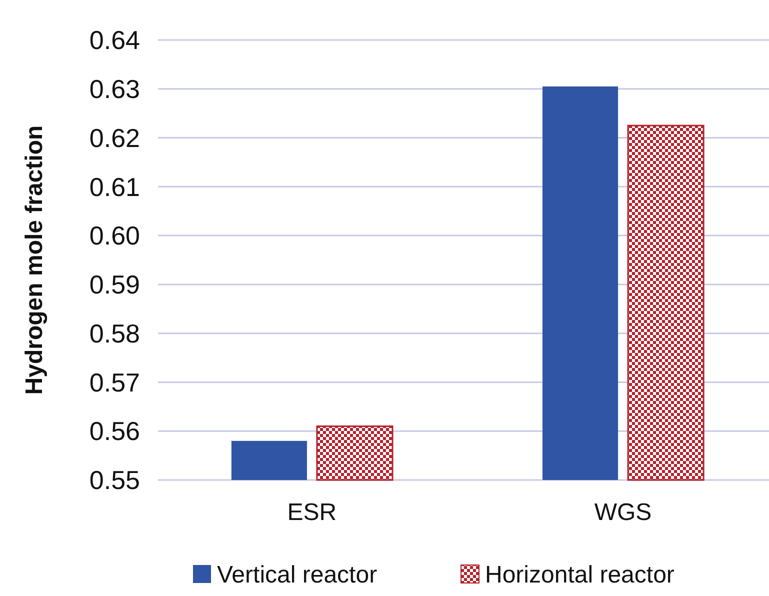  Describe the element at coordinates (114, 382) in the screenshot. I see `y-tick-label: 0.57` at that location.